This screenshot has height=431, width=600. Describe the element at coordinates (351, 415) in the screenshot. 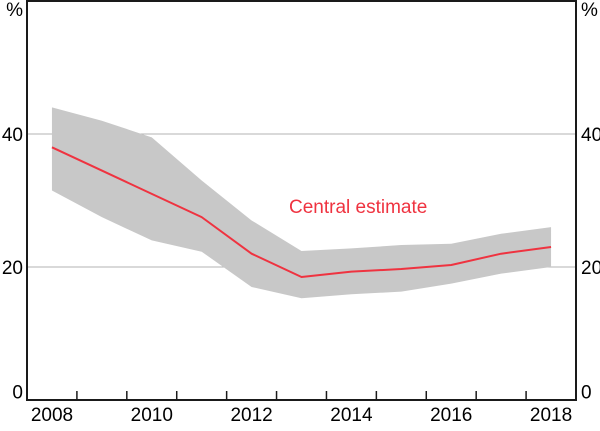

I see `x-tick-label-2014: 2014` at that location.